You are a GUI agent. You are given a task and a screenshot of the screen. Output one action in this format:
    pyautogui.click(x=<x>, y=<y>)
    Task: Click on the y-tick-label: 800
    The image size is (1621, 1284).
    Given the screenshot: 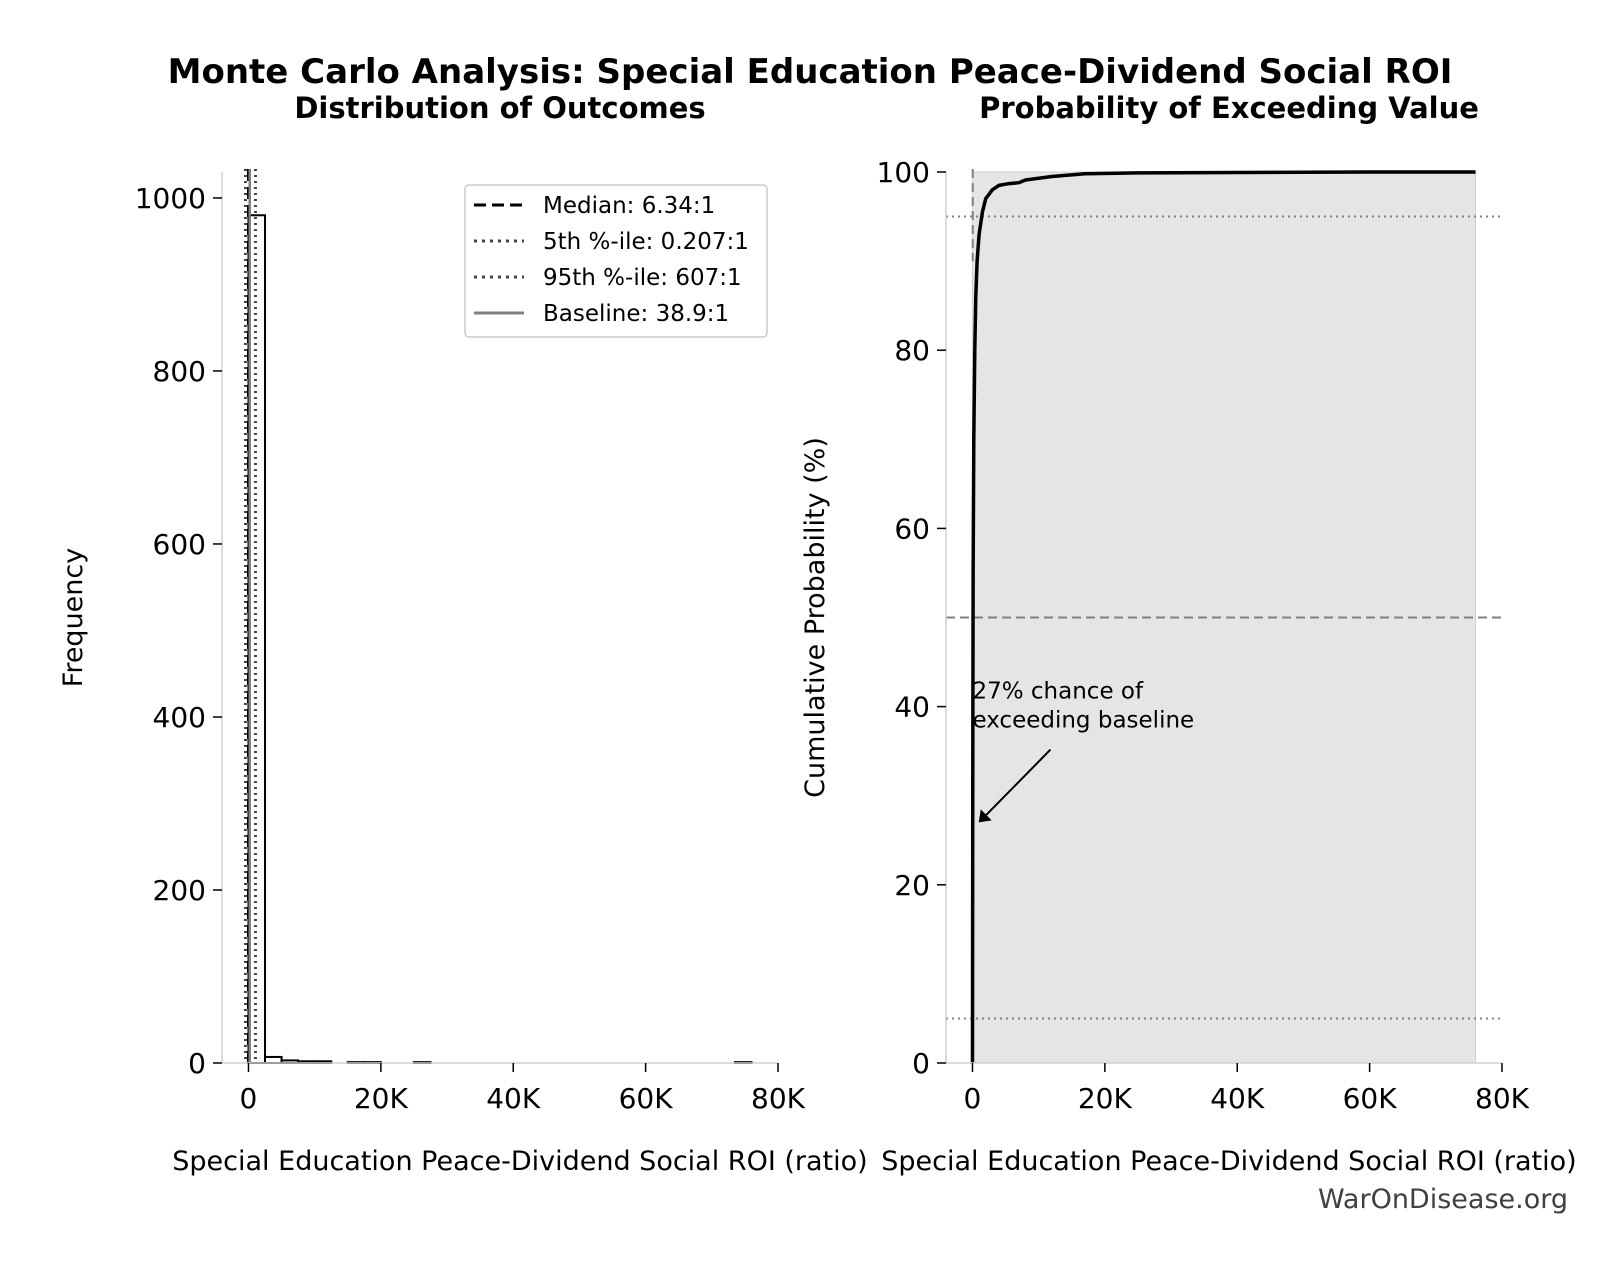 What is the action you would take?
    pyautogui.click(x=179, y=371)
    